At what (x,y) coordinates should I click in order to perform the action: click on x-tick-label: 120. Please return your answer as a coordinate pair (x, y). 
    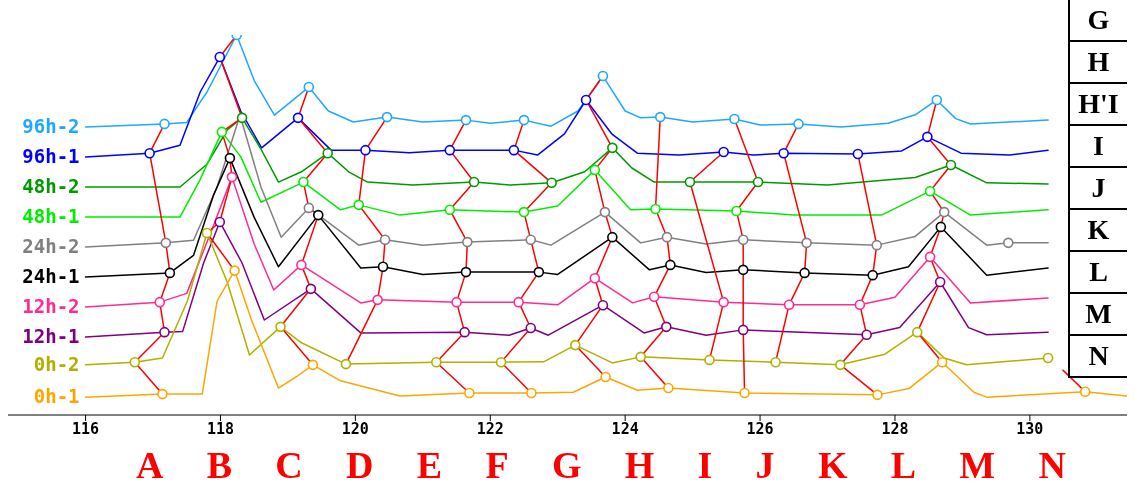
    Looking at the image, I should click on (355, 428).